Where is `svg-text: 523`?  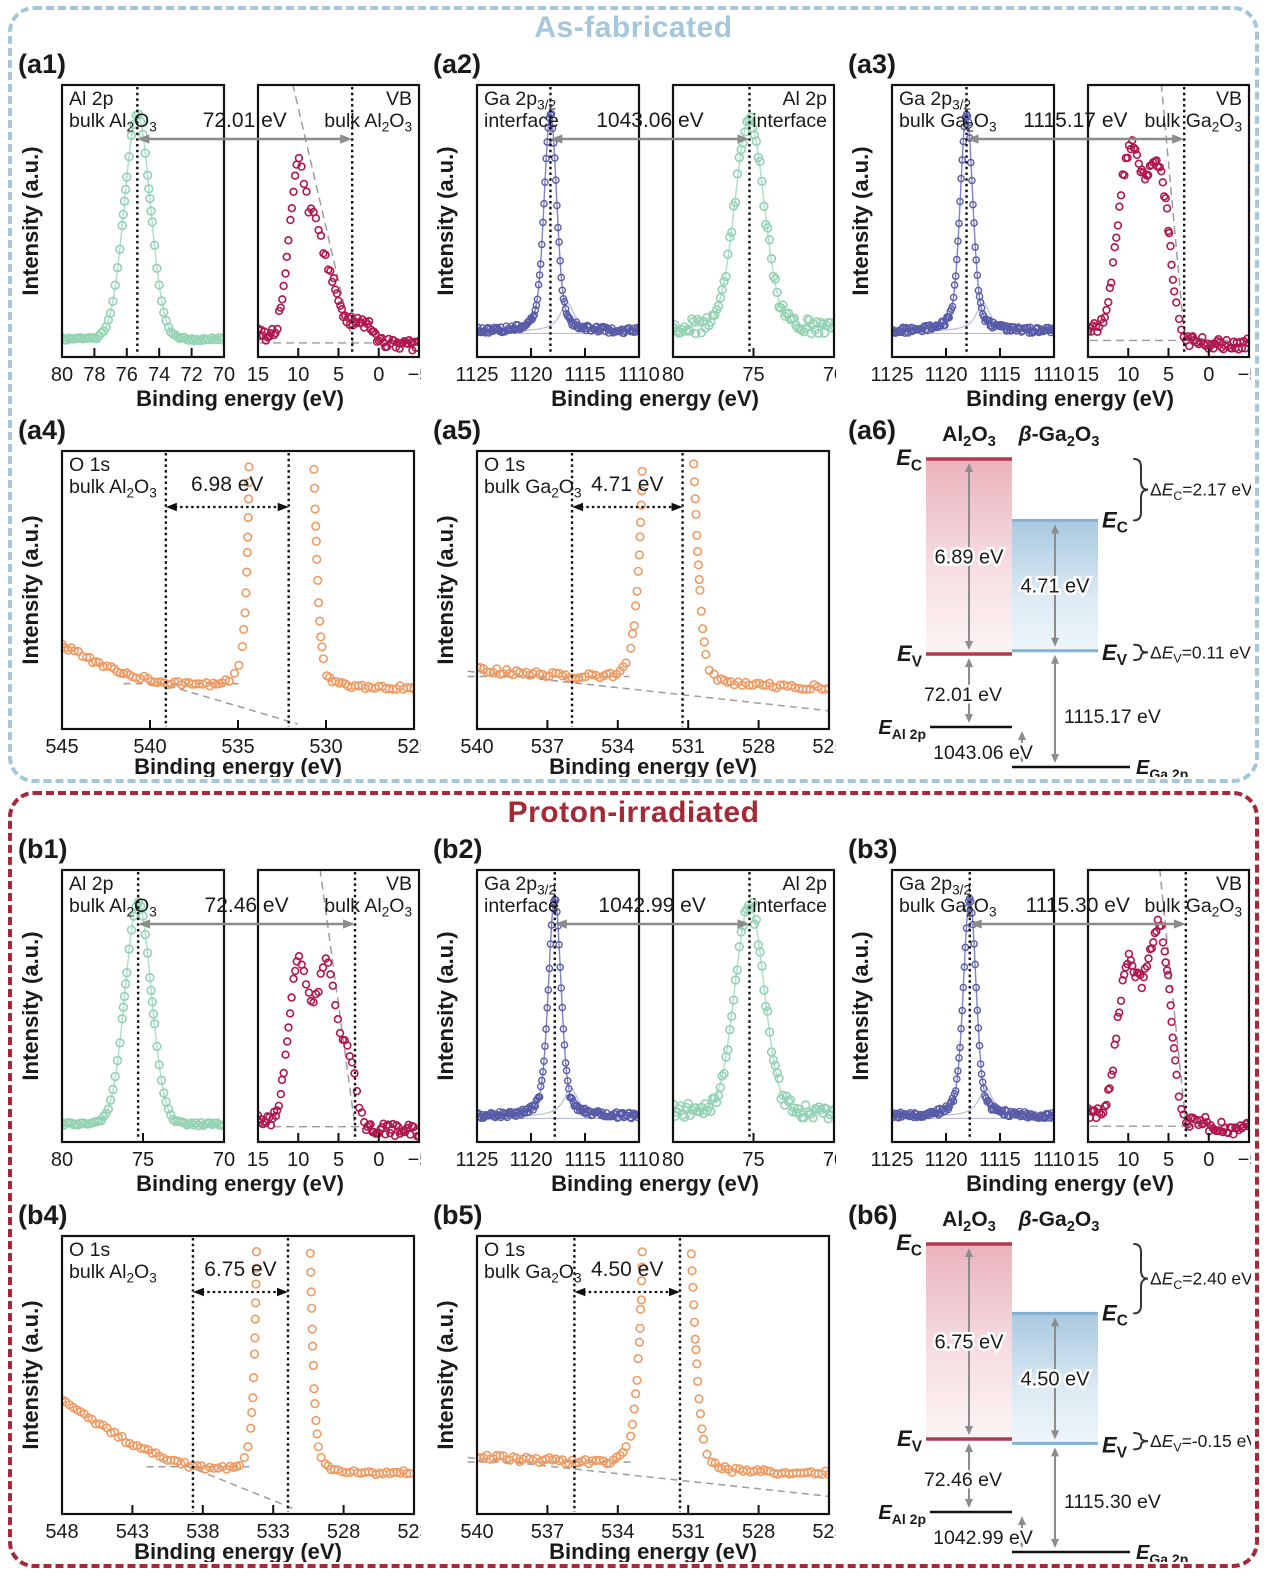
svg-text: 523 is located at coordinates (409, 1532).